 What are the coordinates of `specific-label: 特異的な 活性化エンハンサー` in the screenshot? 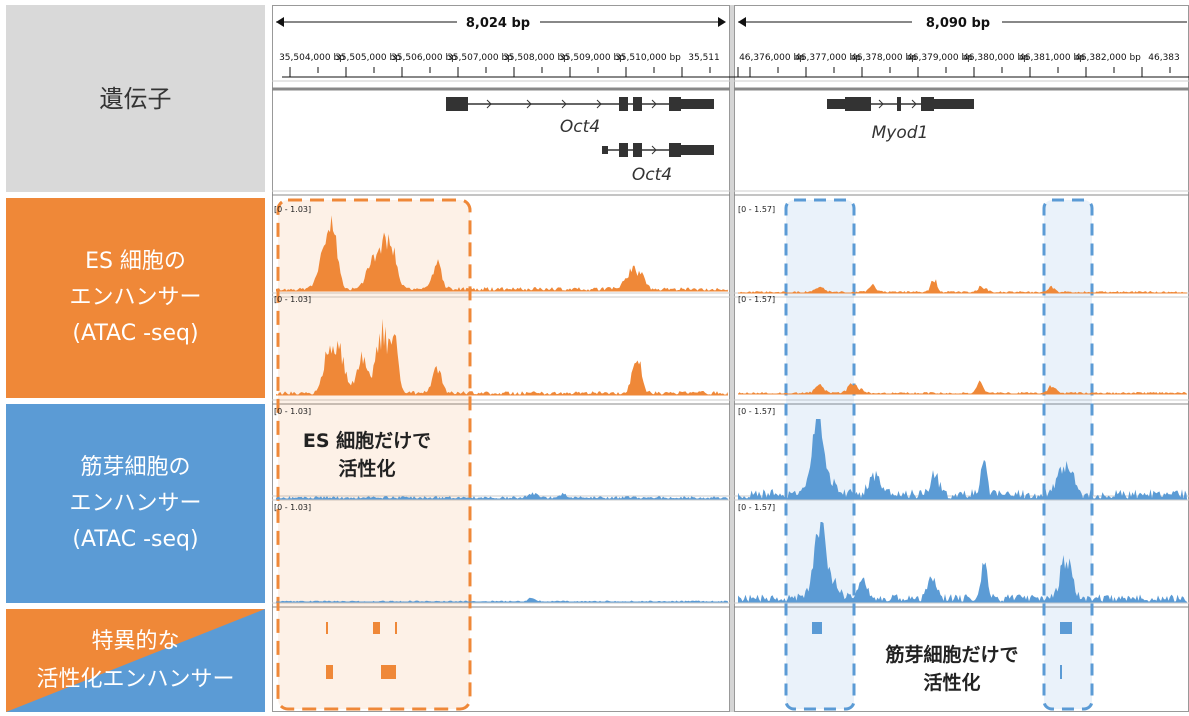 It's located at (135, 660).